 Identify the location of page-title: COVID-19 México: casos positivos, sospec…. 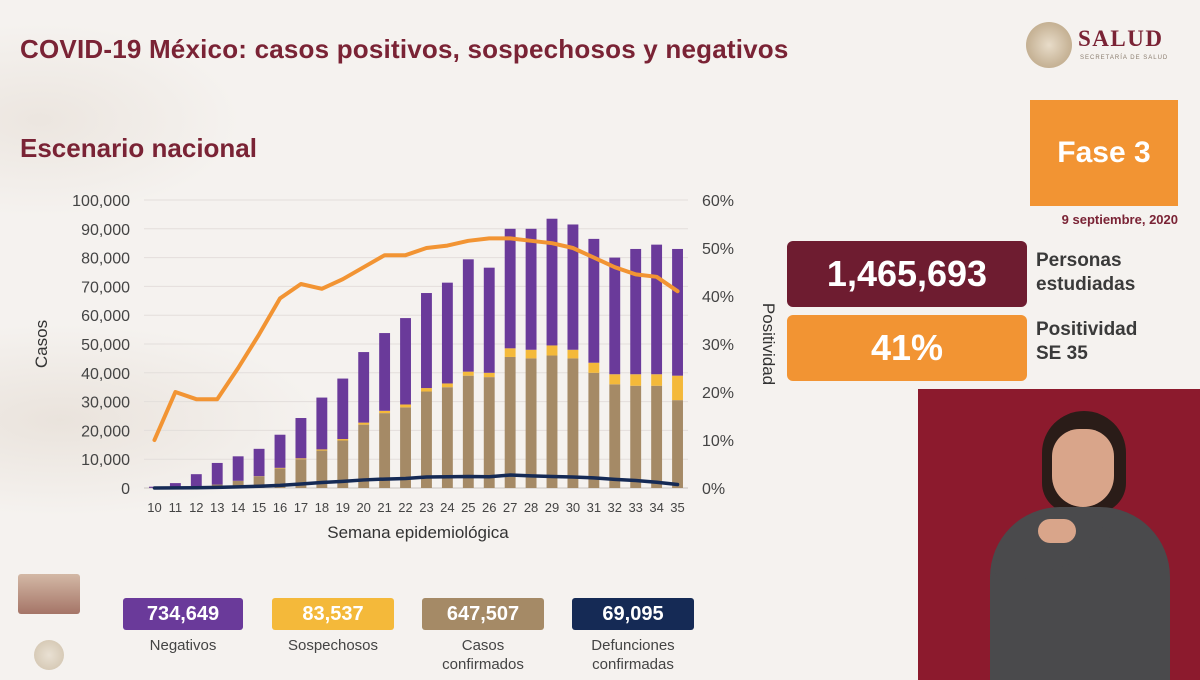
(404, 49).